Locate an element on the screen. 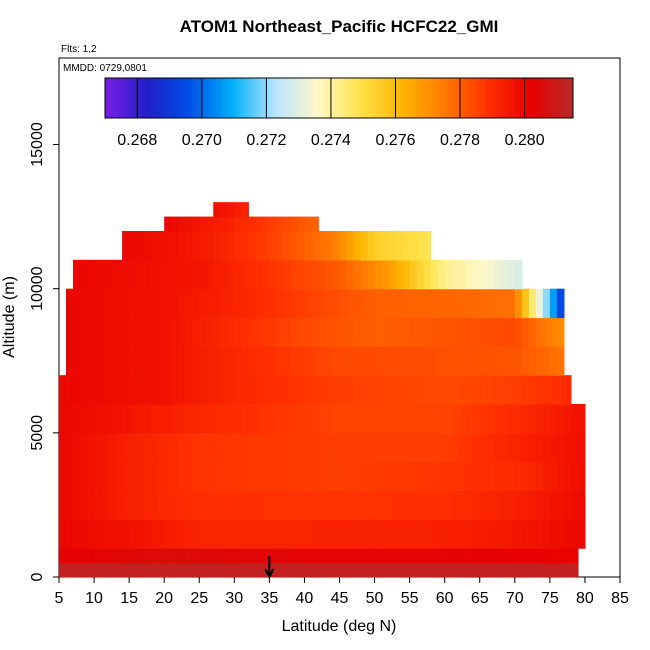  x-tick-label: 30 is located at coordinates (234, 598).